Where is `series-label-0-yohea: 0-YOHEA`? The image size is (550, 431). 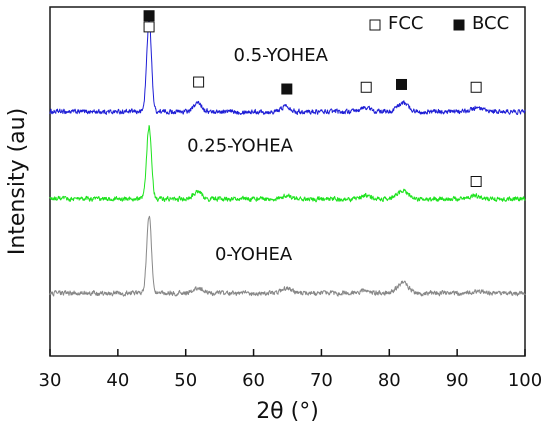
series-label-0-yohea: 0-YOHEA is located at coordinates (254, 254).